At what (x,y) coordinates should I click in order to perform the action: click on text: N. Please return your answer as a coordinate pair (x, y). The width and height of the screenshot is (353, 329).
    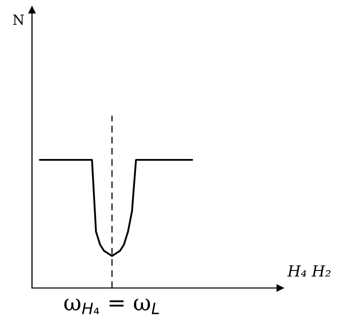
    Looking at the image, I should click on (18, 19).